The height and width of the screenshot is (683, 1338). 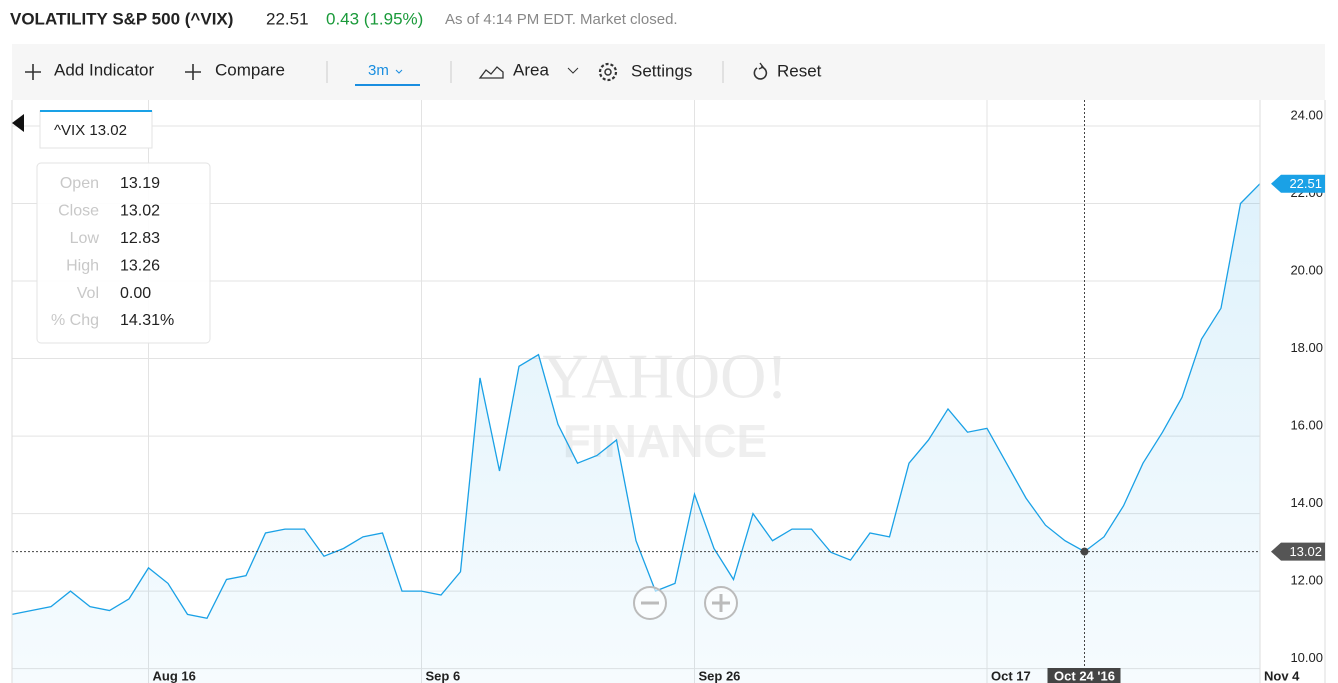 What do you see at coordinates (1305, 183) in the screenshot?
I see `last-price-label: 22.51` at bounding box center [1305, 183].